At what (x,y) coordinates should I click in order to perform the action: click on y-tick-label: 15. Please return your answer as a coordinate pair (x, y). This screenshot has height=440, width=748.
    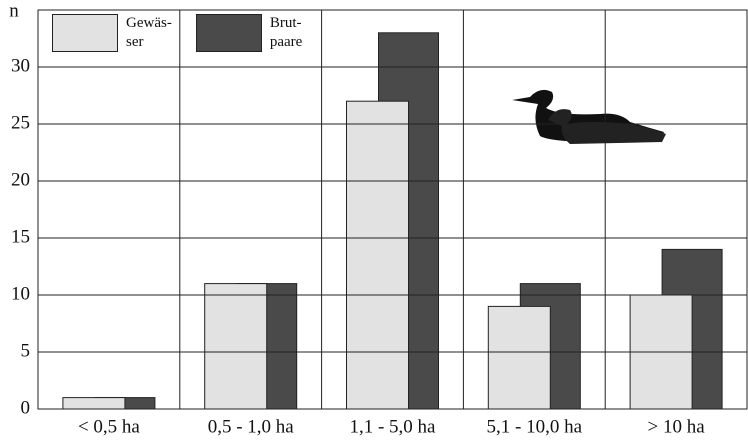
    Looking at the image, I should click on (20, 236).